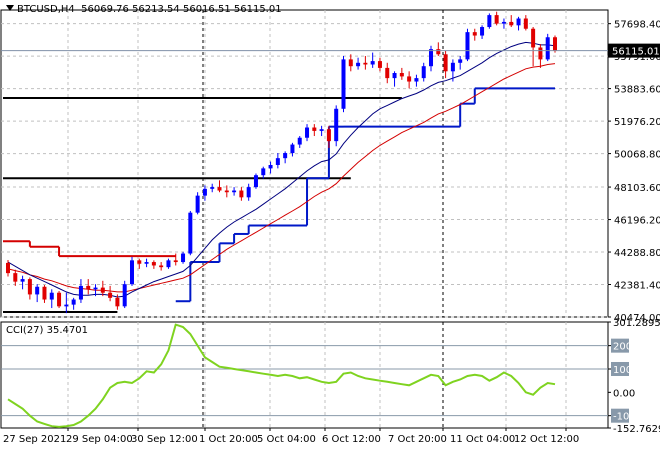  I want to click on price-tick-label: 40474.00, so click(637, 318).